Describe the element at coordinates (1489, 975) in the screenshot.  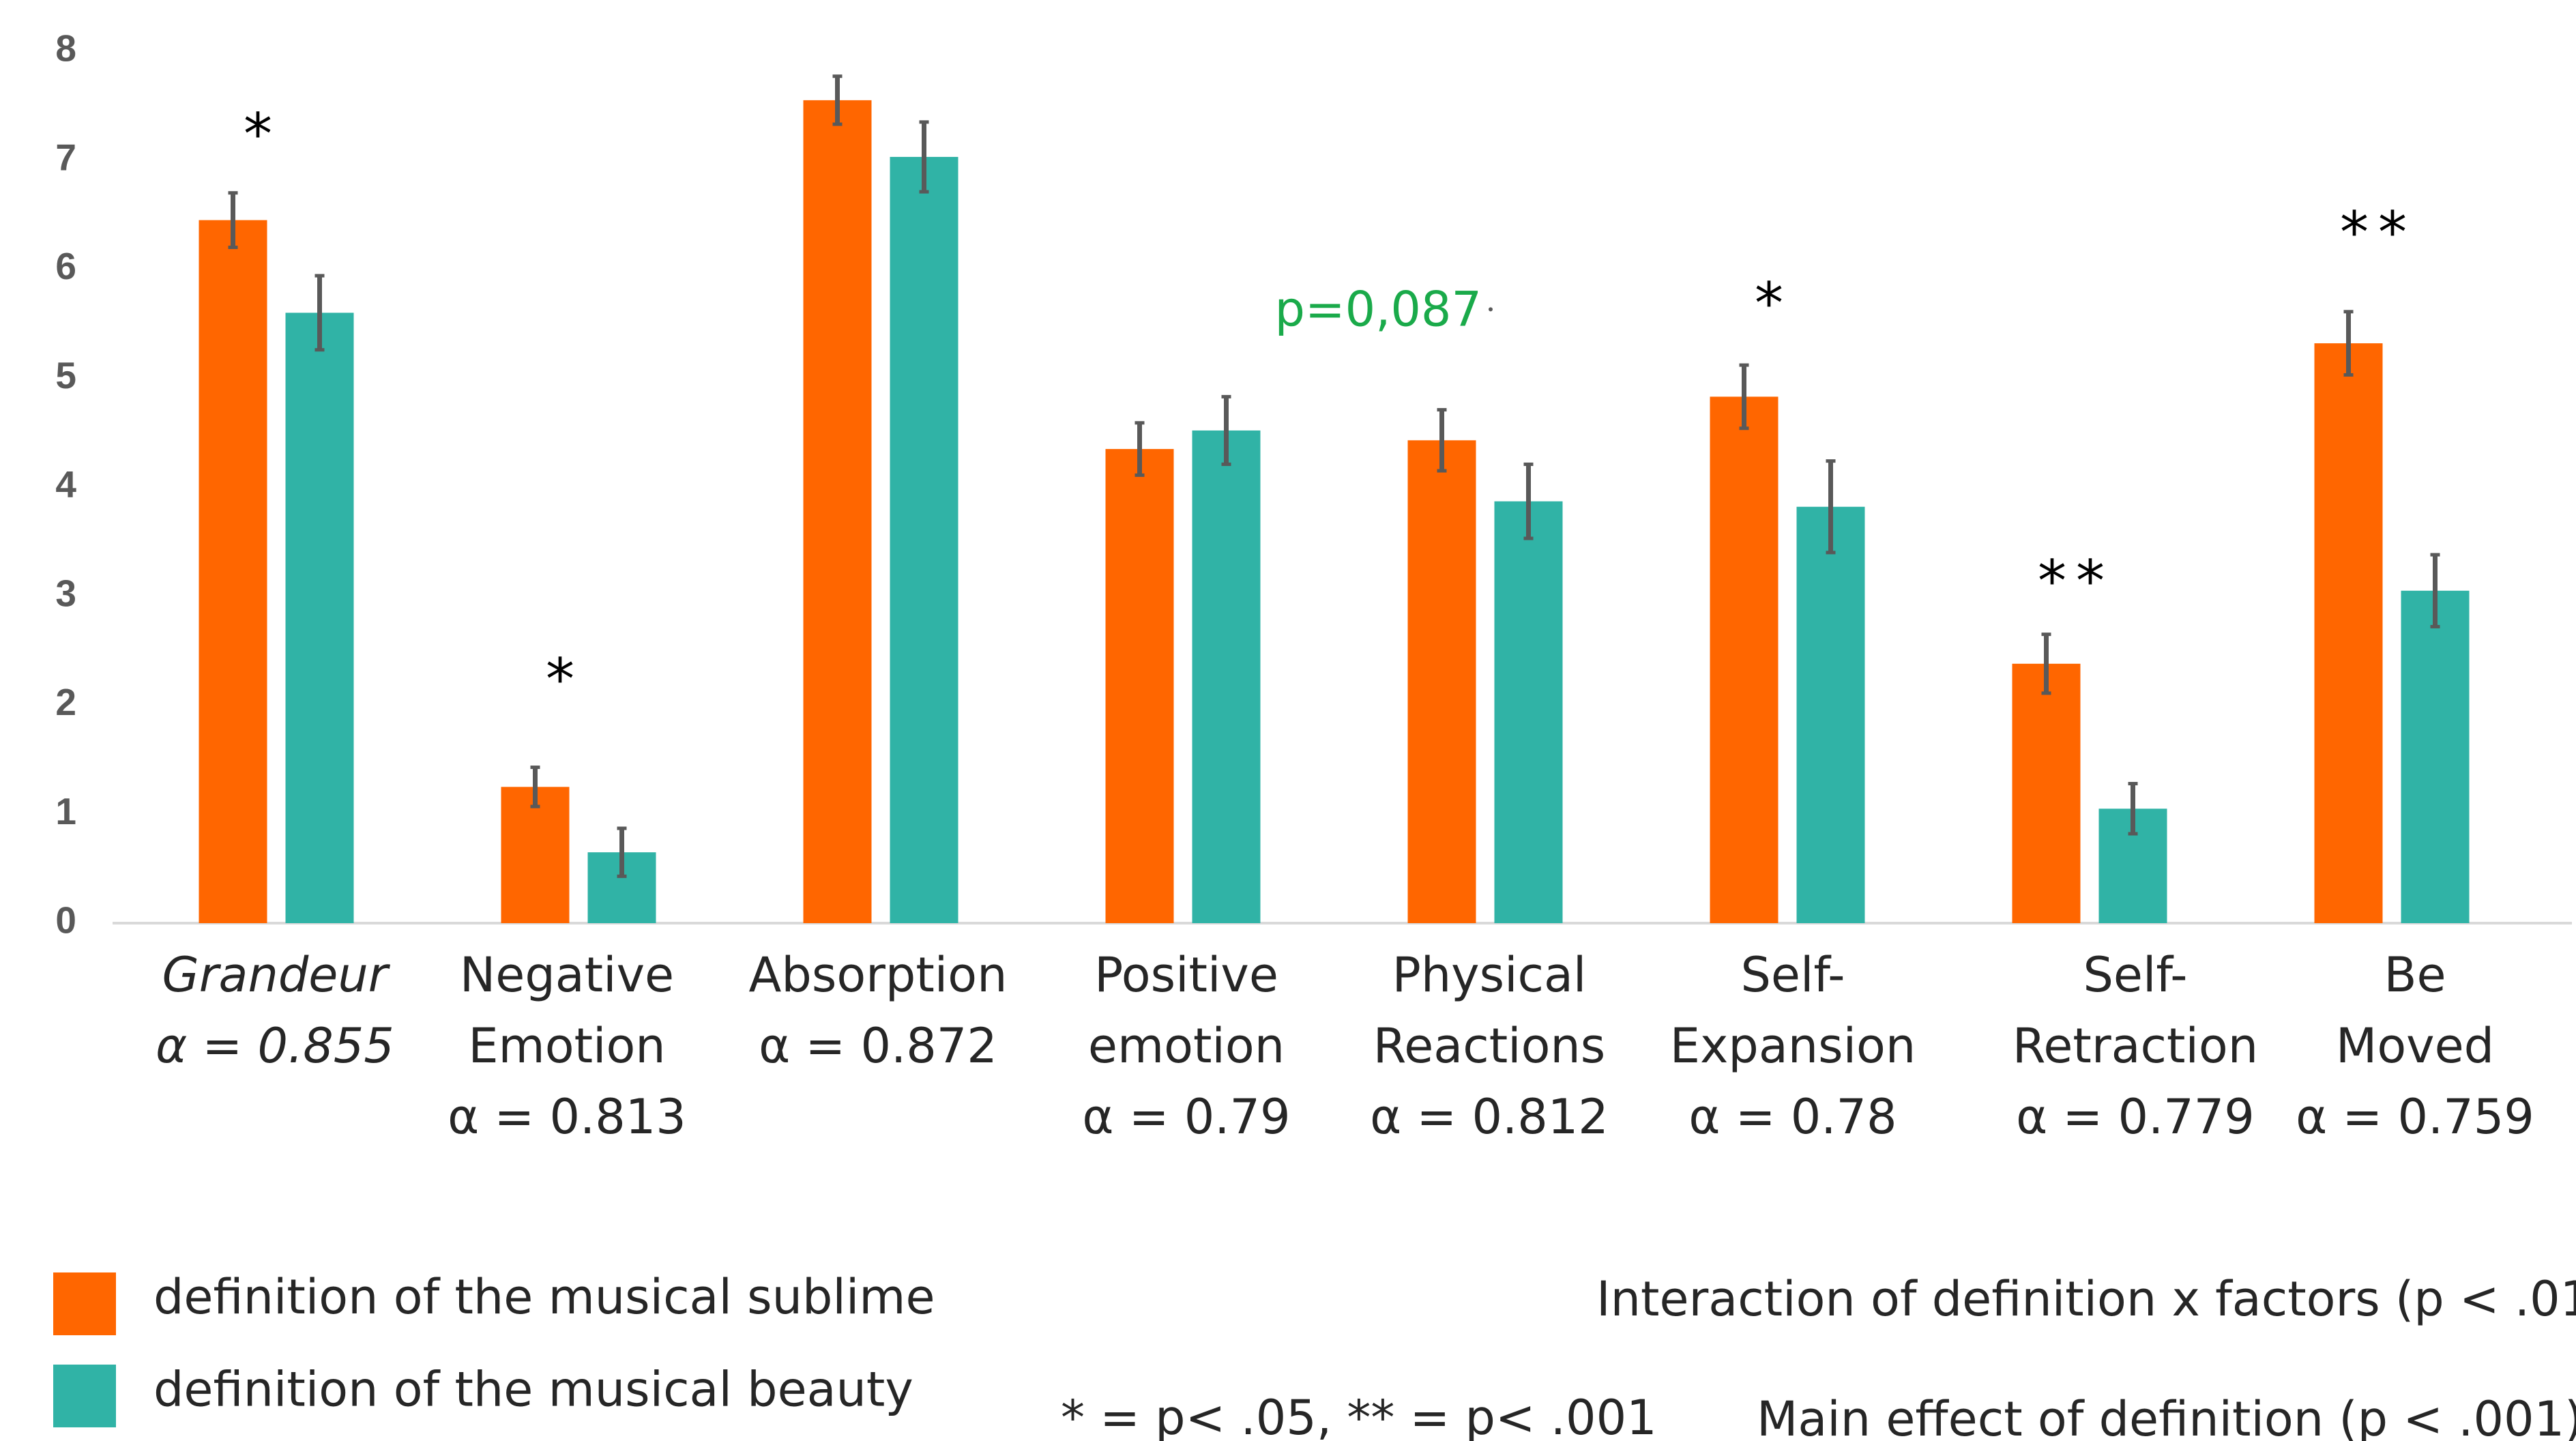
I see `category-name: Physical` at that location.